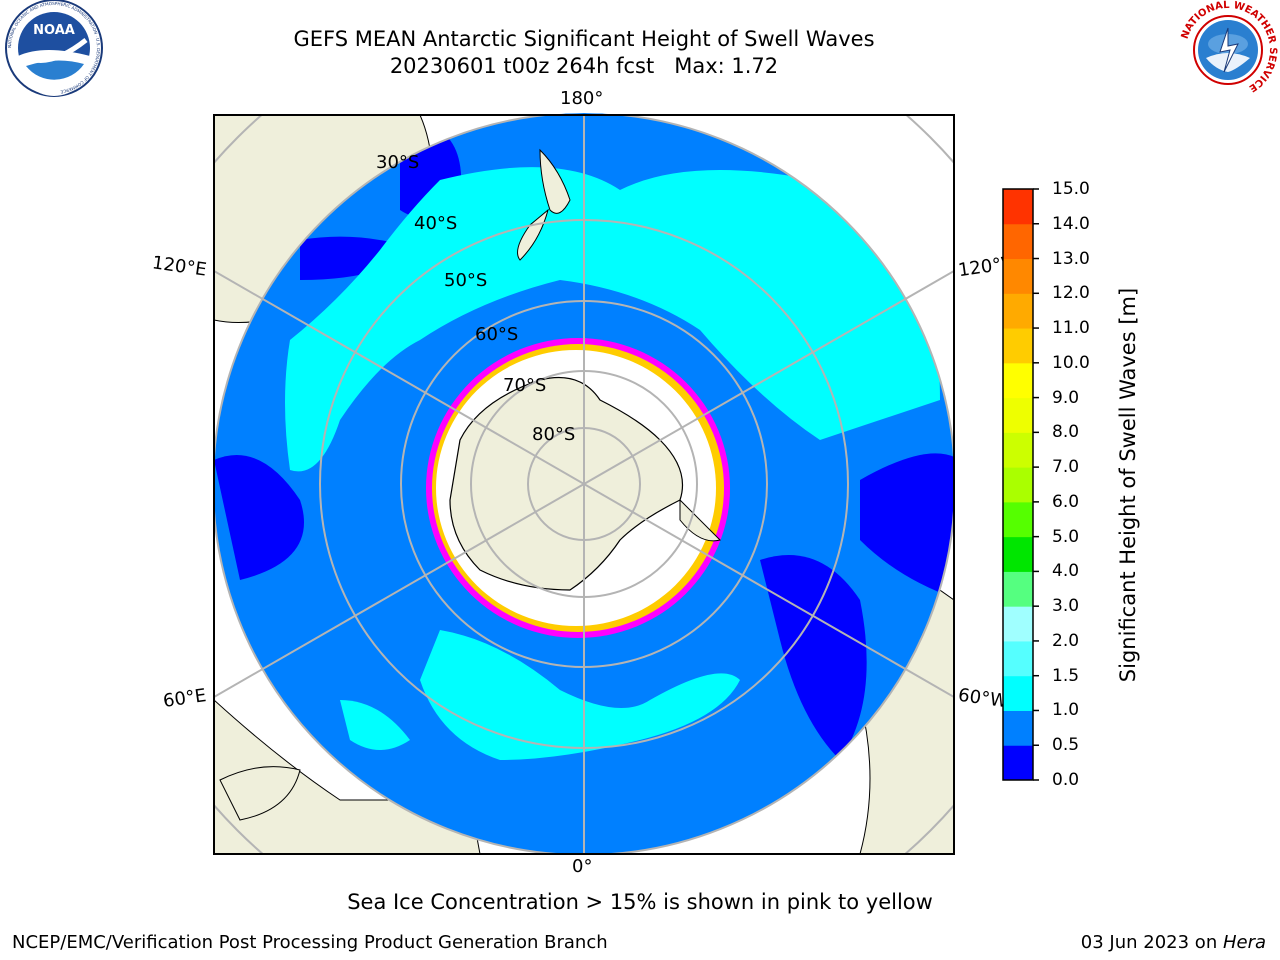 The width and height of the screenshot is (1280, 960). I want to click on colorbar-tick-label: 4.0, so click(1066, 571).